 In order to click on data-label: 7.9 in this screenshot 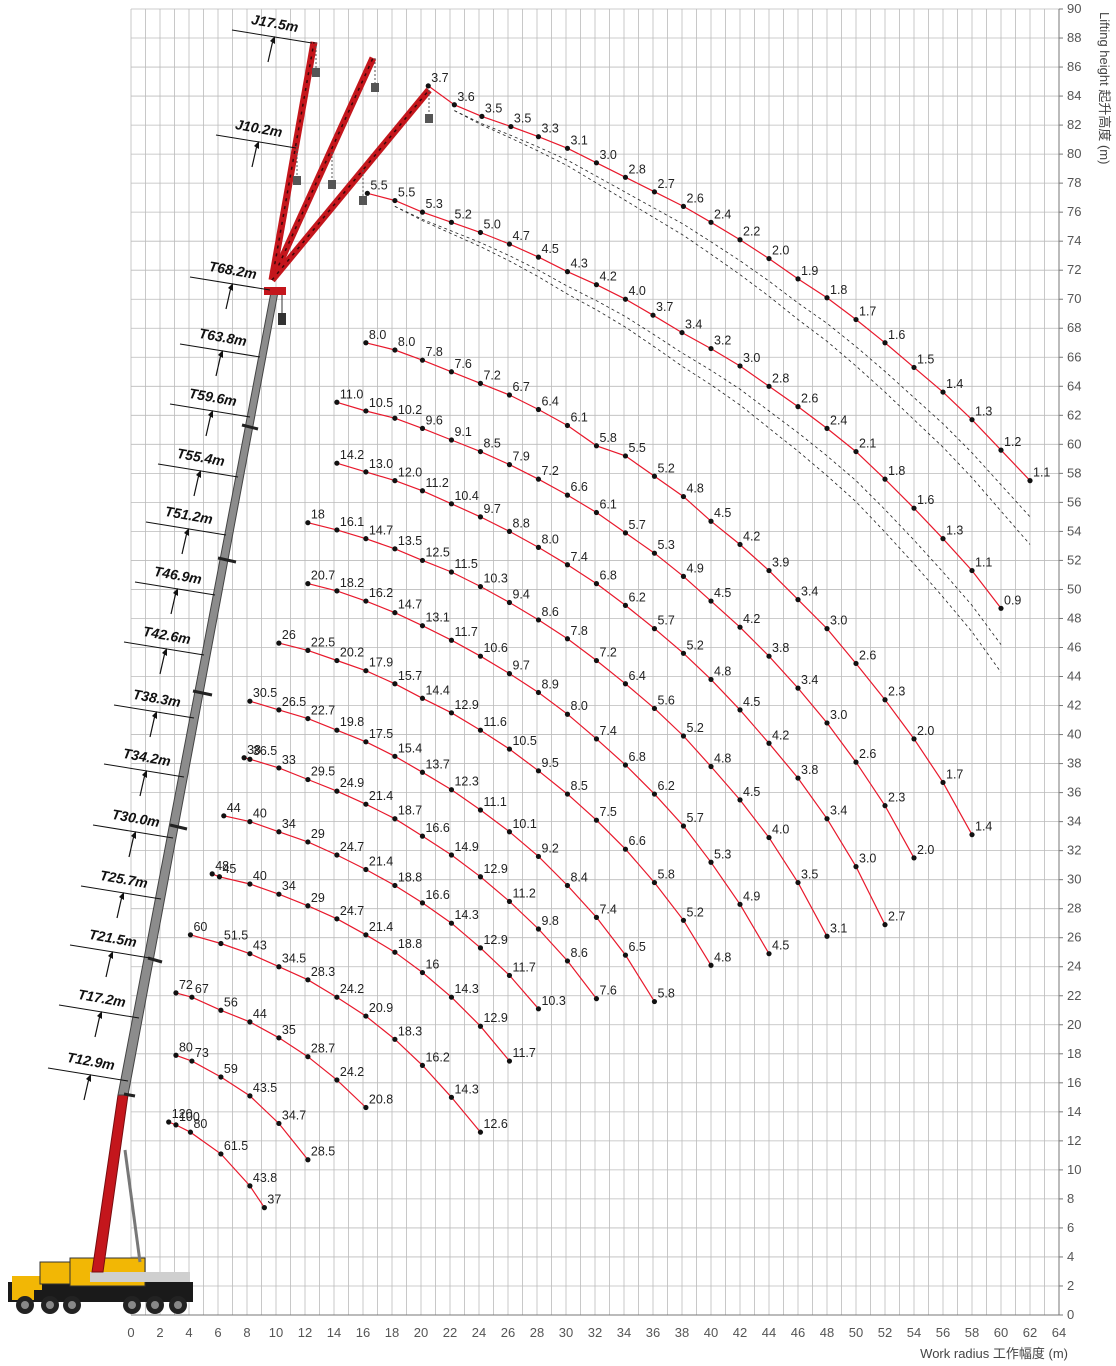, I will do `click(520, 457)`.